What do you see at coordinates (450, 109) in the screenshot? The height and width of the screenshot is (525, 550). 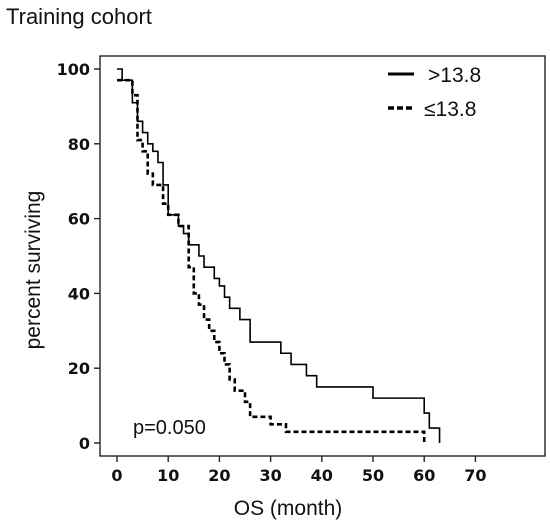 I see `legend-label-series-2: ≤13.8` at bounding box center [450, 109].